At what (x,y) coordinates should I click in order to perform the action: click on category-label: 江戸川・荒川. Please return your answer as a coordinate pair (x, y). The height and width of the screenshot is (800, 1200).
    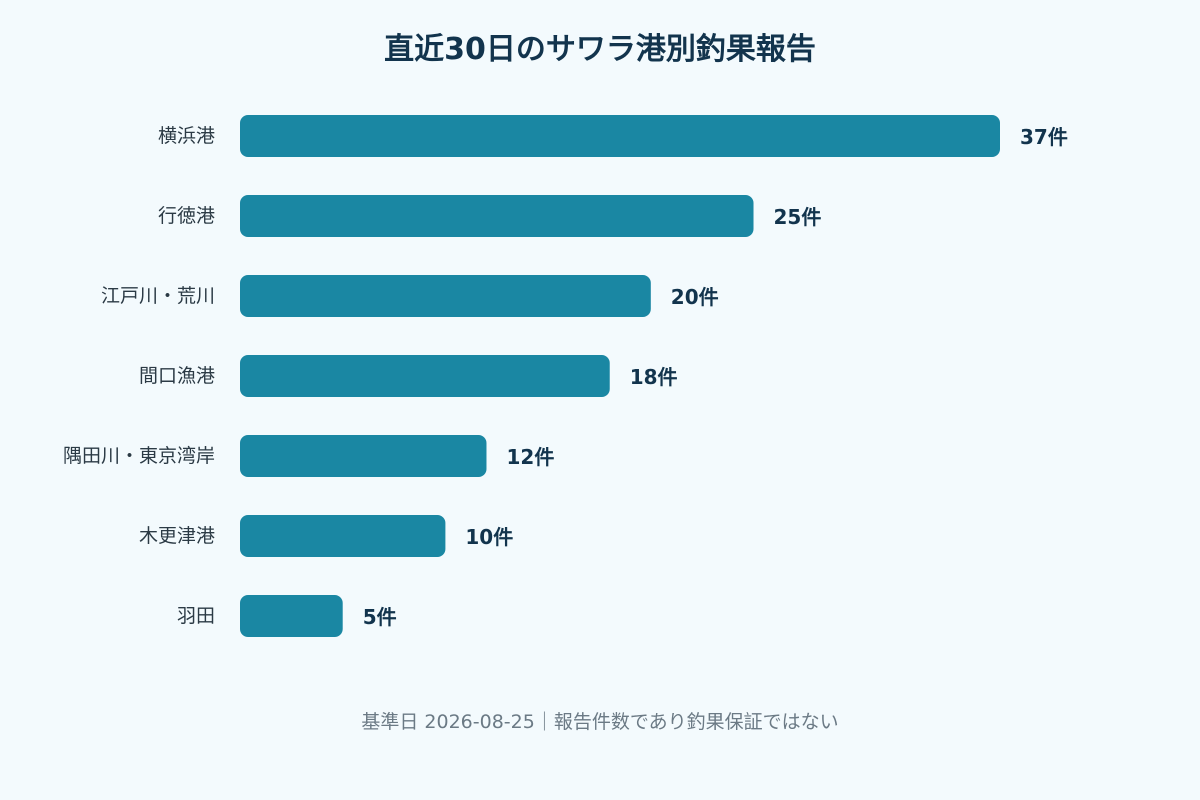
    Looking at the image, I should click on (158, 296).